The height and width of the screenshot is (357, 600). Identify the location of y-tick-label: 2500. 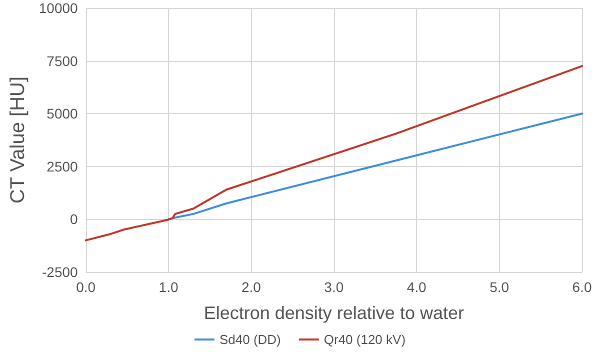
(62, 166).